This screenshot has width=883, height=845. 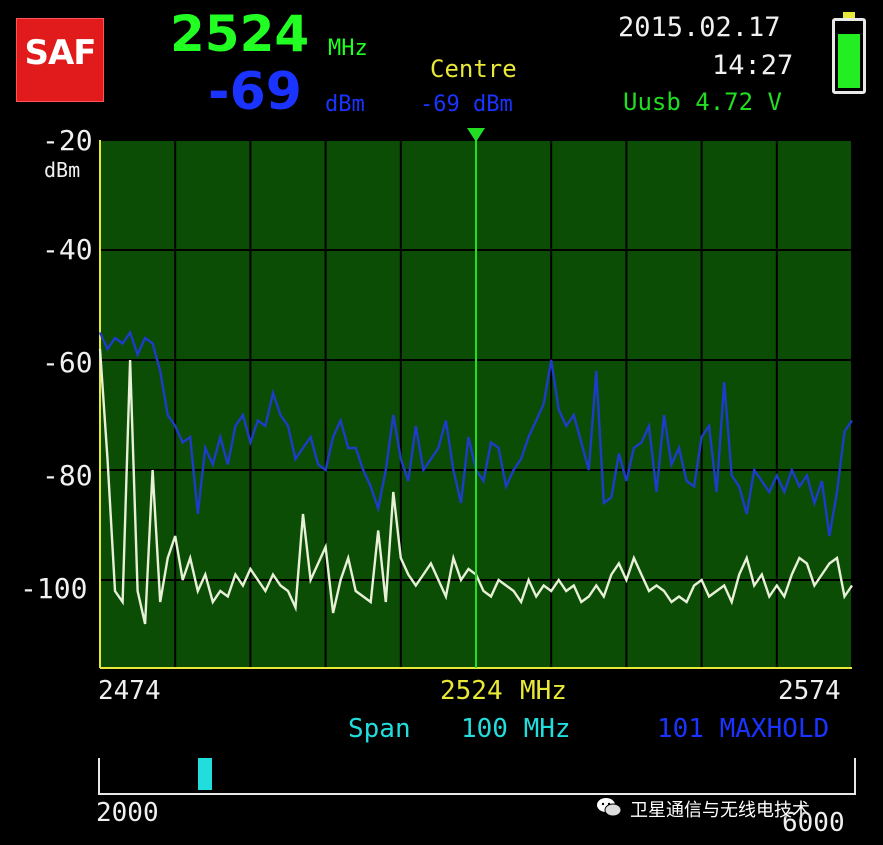 What do you see at coordinates (127, 813) in the screenshot?
I see `range-start-label: 2000` at bounding box center [127, 813].